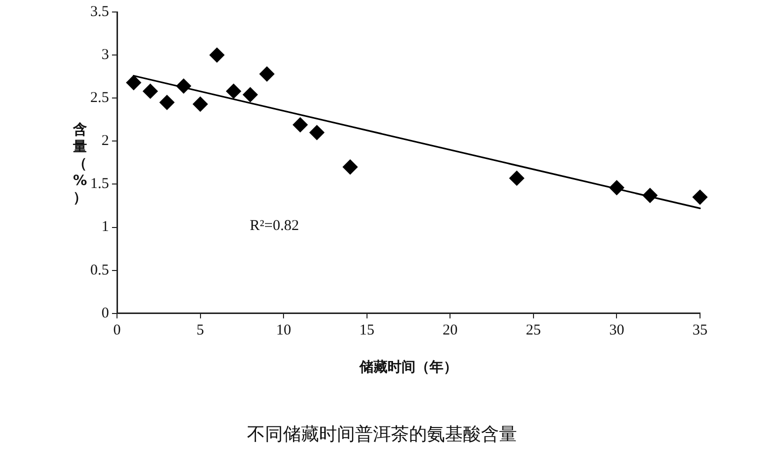 The image size is (764, 460). I want to click on x-tick-label: 30, so click(616, 330).